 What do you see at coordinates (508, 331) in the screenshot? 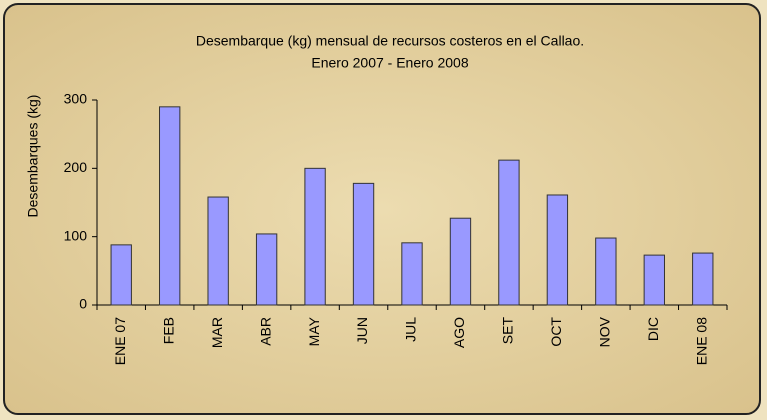
I see `x-tick-label: SET` at bounding box center [508, 331].